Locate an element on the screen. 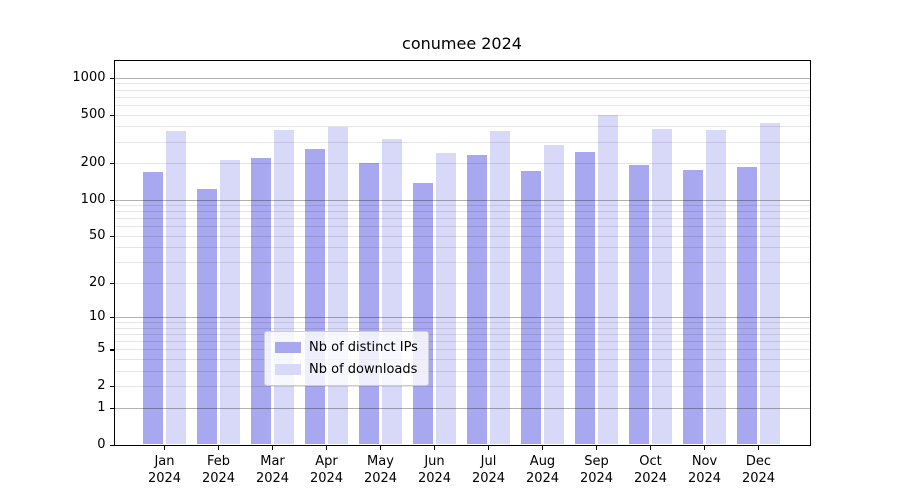 This screenshot has height=500, width=900. x-tick-label: Aug 2024 is located at coordinates (542, 469).